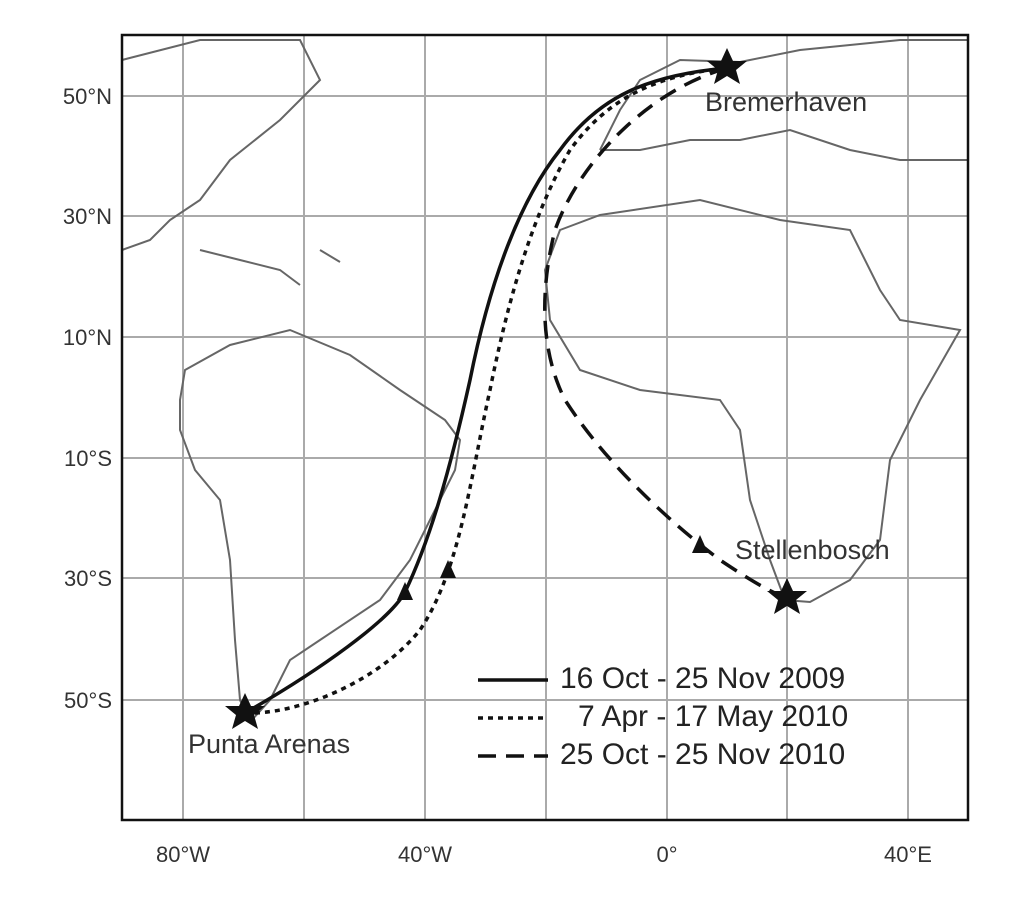  I want to click on lon-label: 0°, so click(666, 854).